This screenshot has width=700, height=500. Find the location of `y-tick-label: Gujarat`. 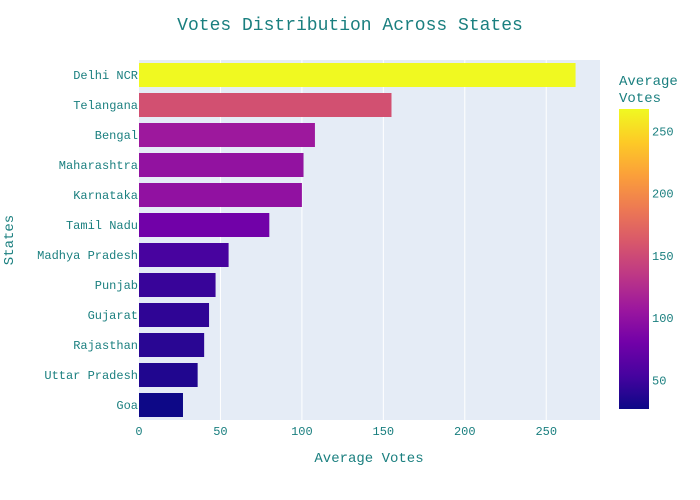

y-tick-label: Gujarat is located at coordinates (113, 316).